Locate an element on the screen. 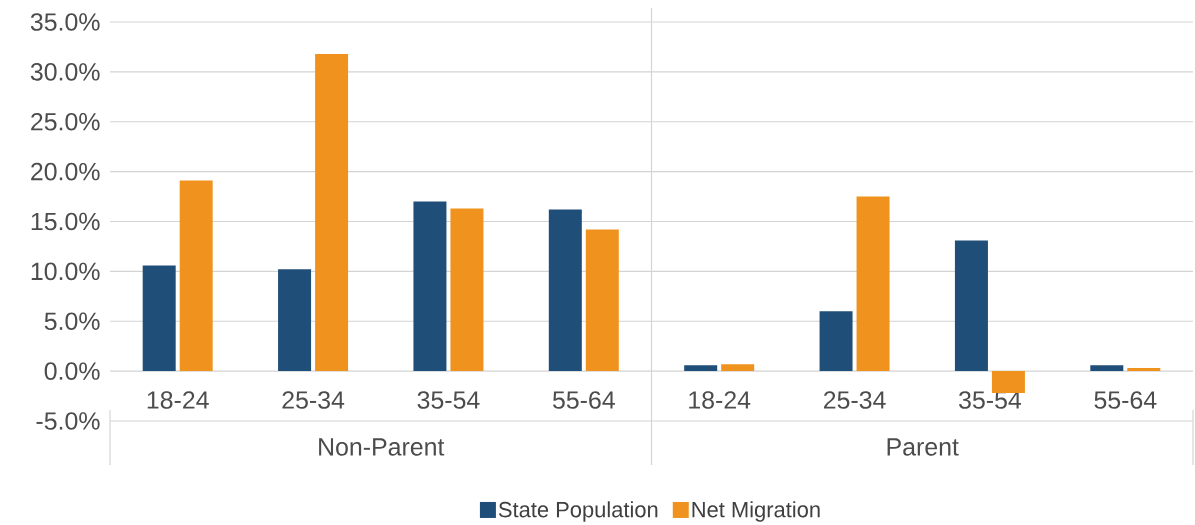  y-tick-label: 25.0% is located at coordinates (65, 121).